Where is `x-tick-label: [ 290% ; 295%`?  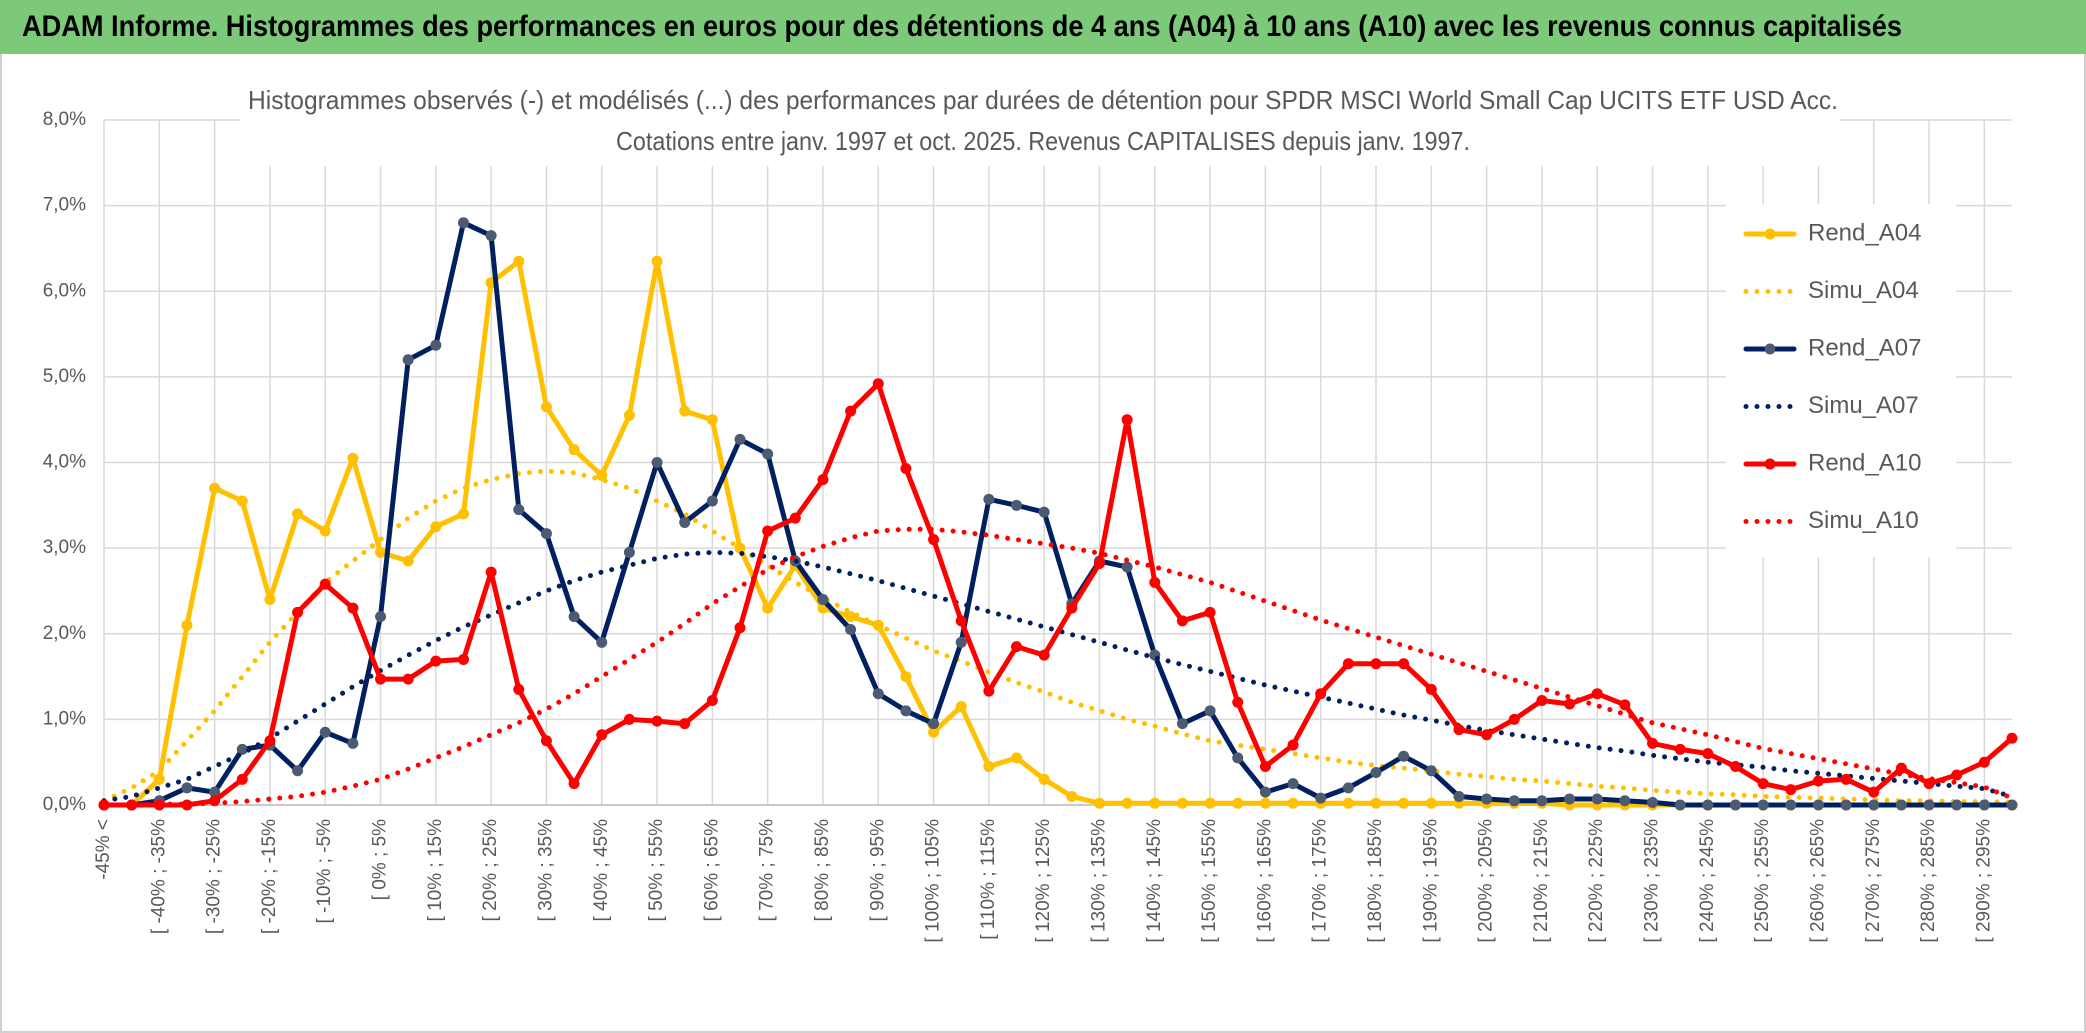 x-tick-label: [ 290% ; 295% is located at coordinates (1983, 881).